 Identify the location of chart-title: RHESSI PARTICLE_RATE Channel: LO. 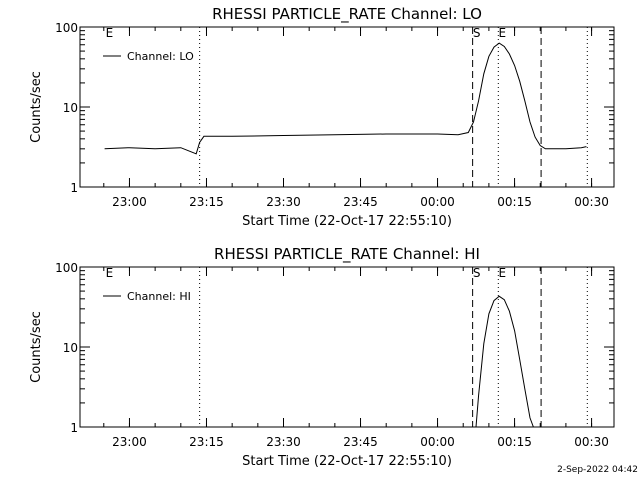
(347, 14).